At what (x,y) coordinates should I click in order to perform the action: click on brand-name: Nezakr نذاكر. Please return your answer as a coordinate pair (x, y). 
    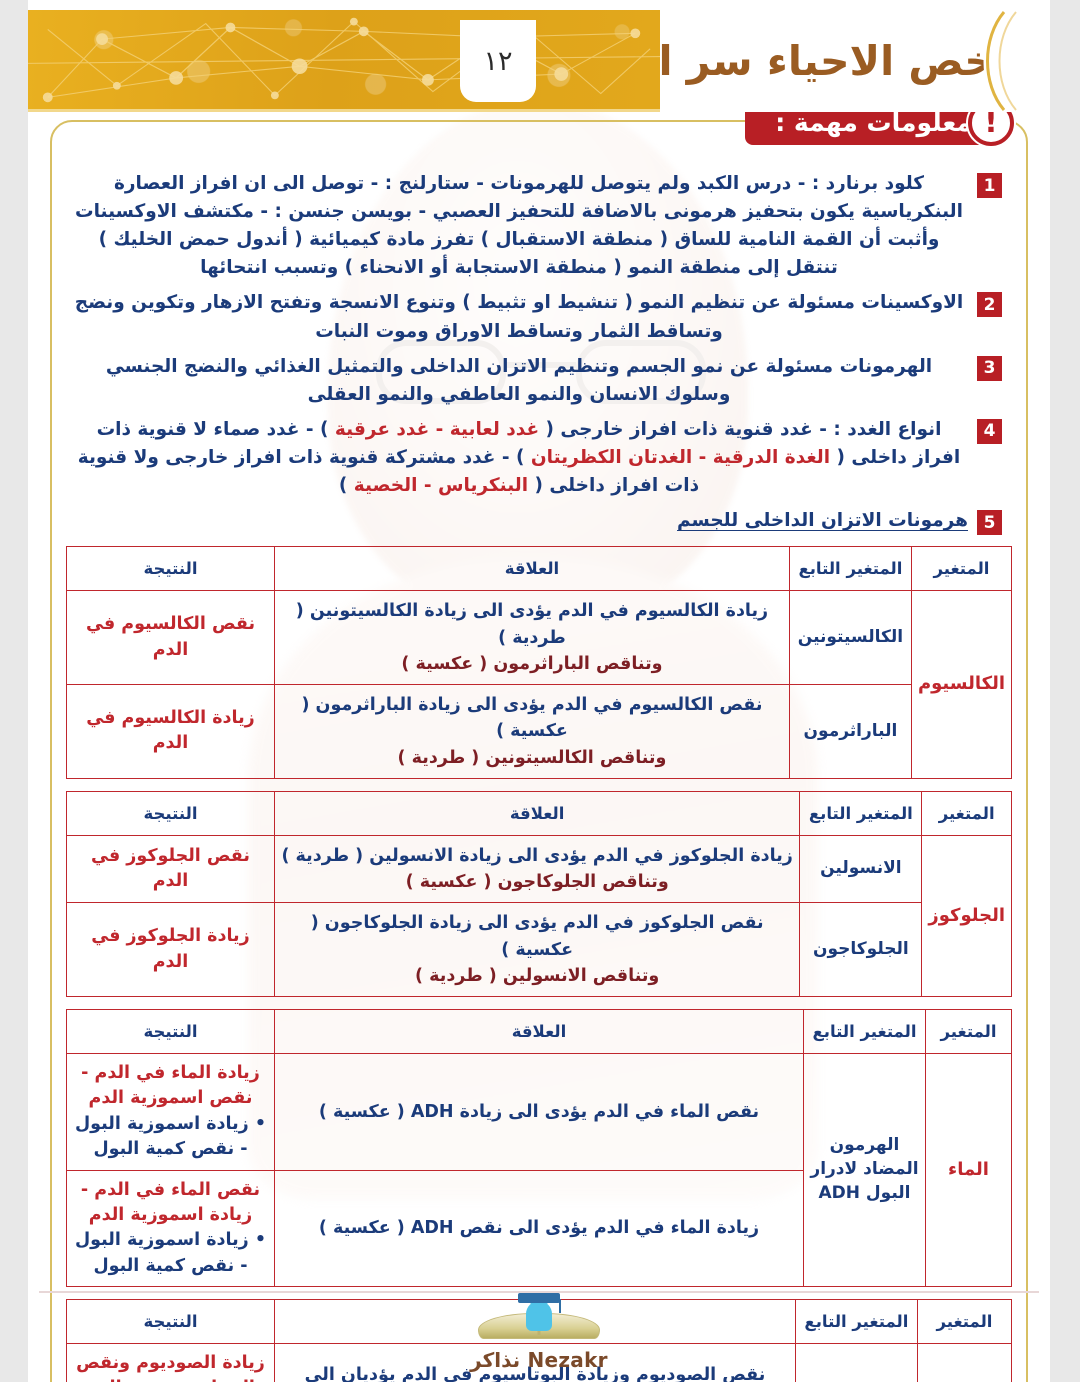
    Looking at the image, I should click on (539, 1360).